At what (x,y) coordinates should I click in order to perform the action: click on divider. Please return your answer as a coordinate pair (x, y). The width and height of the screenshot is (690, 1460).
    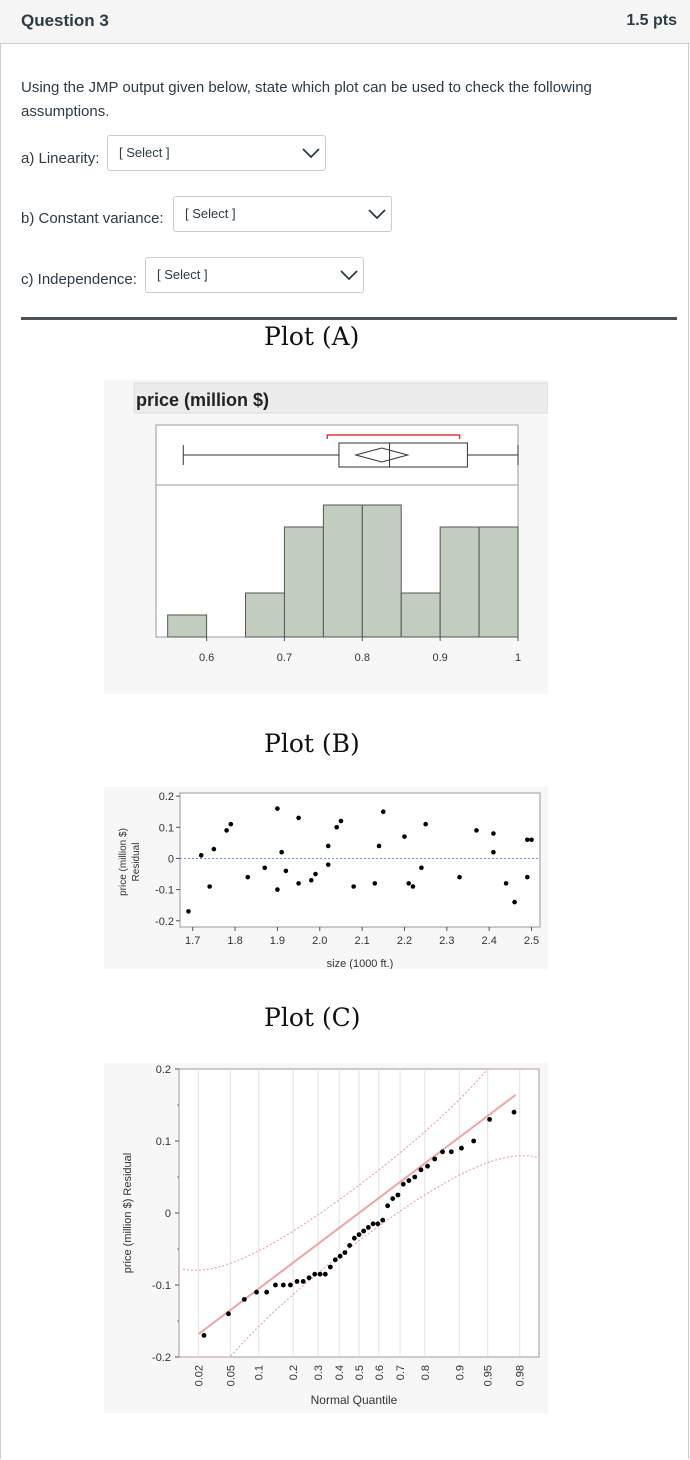
    Looking at the image, I should click on (349, 318).